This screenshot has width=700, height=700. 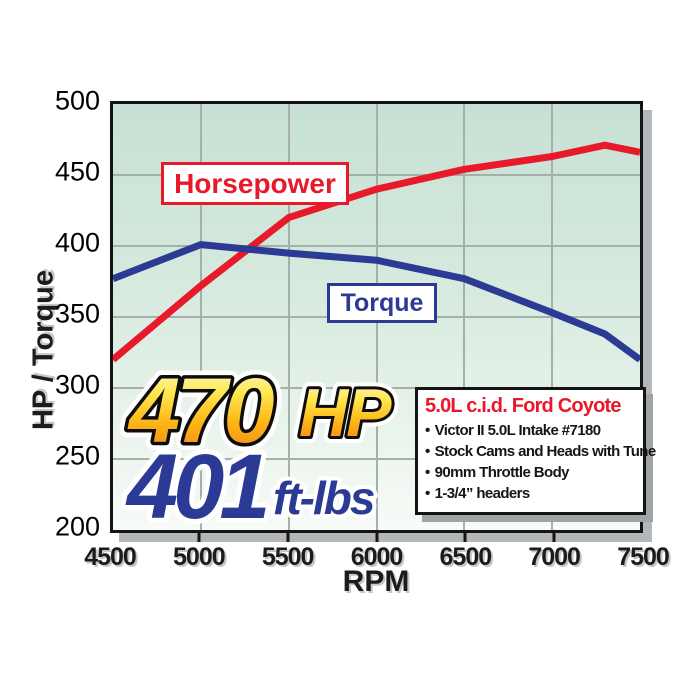 I want to click on torque-curve, so click(x=376, y=302).